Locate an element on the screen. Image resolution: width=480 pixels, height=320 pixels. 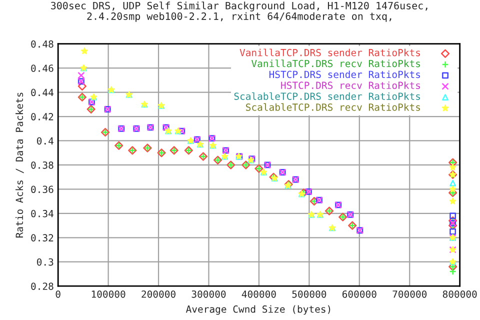
y-tick-label: 0.28 is located at coordinates (42, 286).